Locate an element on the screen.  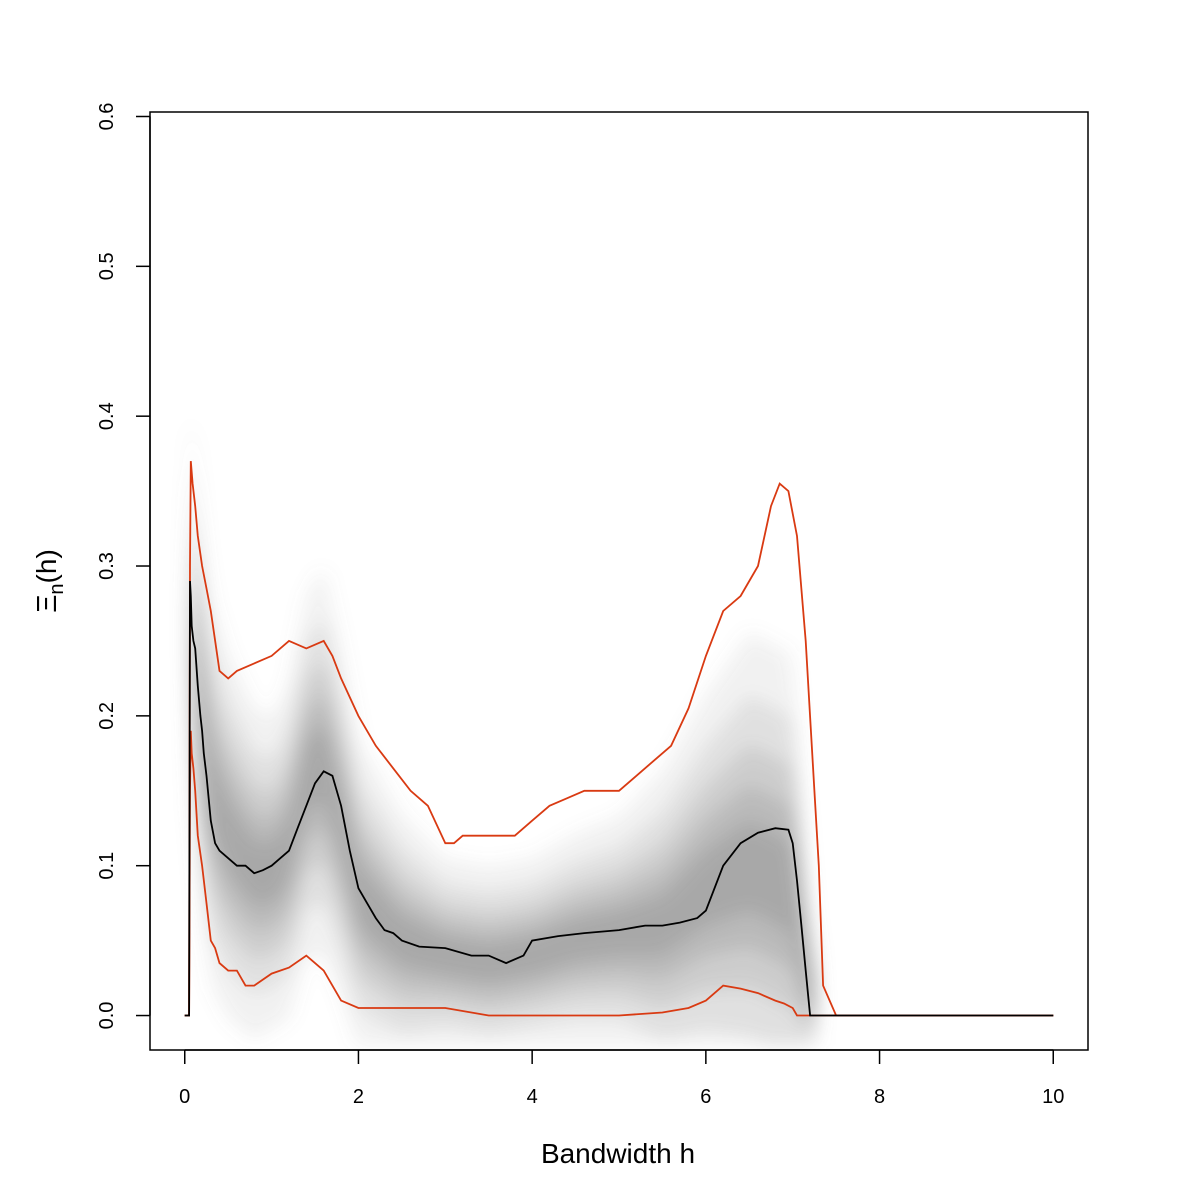
y-tick-label: 0.2 is located at coordinates (107, 716).